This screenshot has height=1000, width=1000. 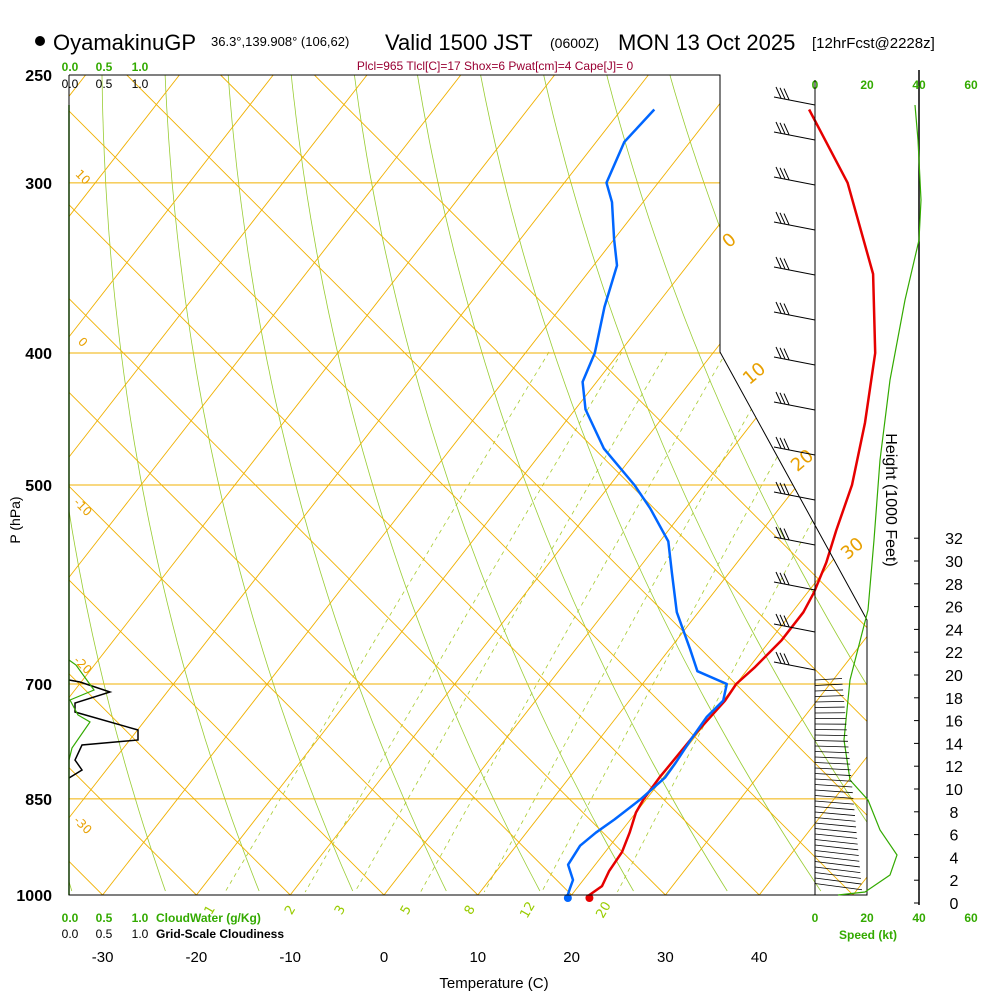 What do you see at coordinates (647, 502) in the screenshot?
I see `dewpoint-line` at bounding box center [647, 502].